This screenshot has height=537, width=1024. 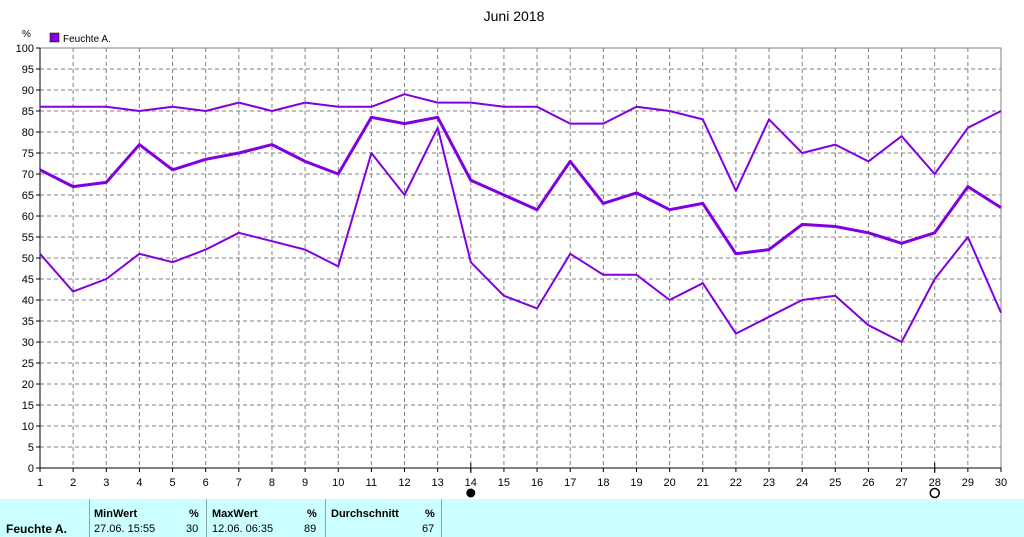 What do you see at coordinates (968, 483) in the screenshot?
I see `x-tick-label: 29` at bounding box center [968, 483].